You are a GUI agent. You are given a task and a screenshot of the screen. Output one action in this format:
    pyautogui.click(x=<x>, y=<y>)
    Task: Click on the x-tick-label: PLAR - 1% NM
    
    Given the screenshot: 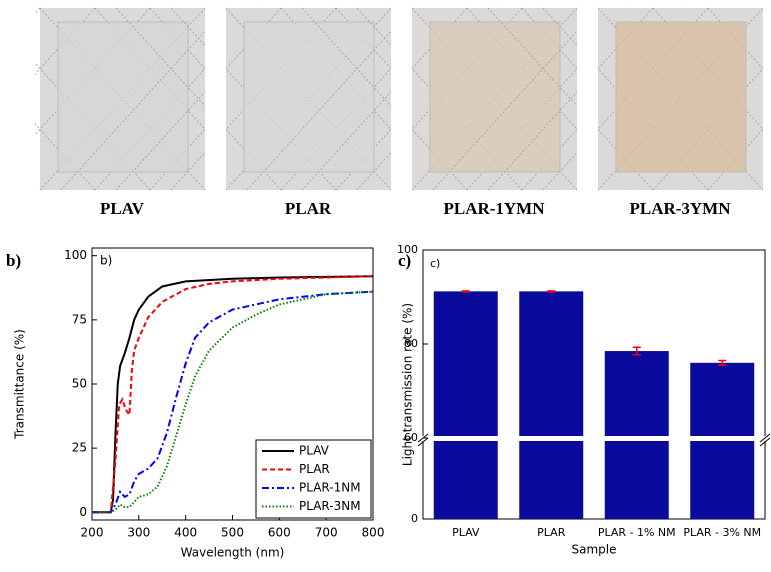 What is the action you would take?
    pyautogui.click(x=637, y=532)
    